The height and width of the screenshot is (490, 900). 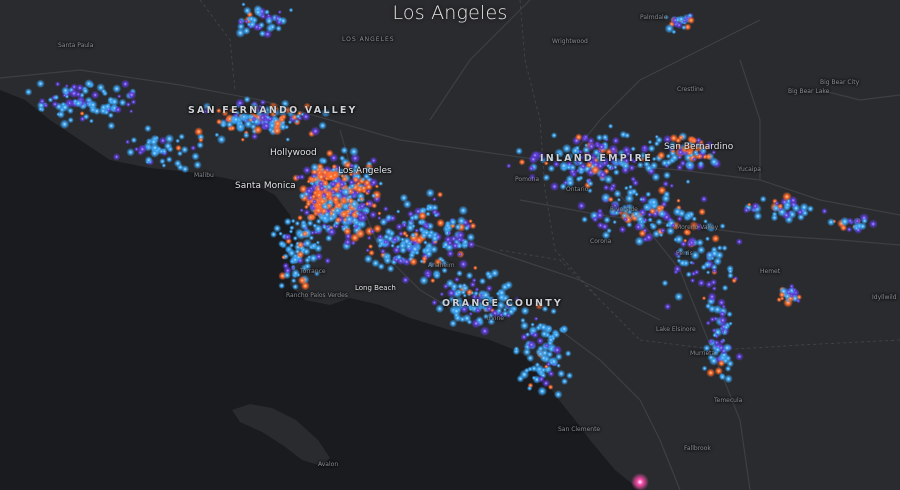 I want to click on label-pomona: Pomona, so click(x=527, y=179).